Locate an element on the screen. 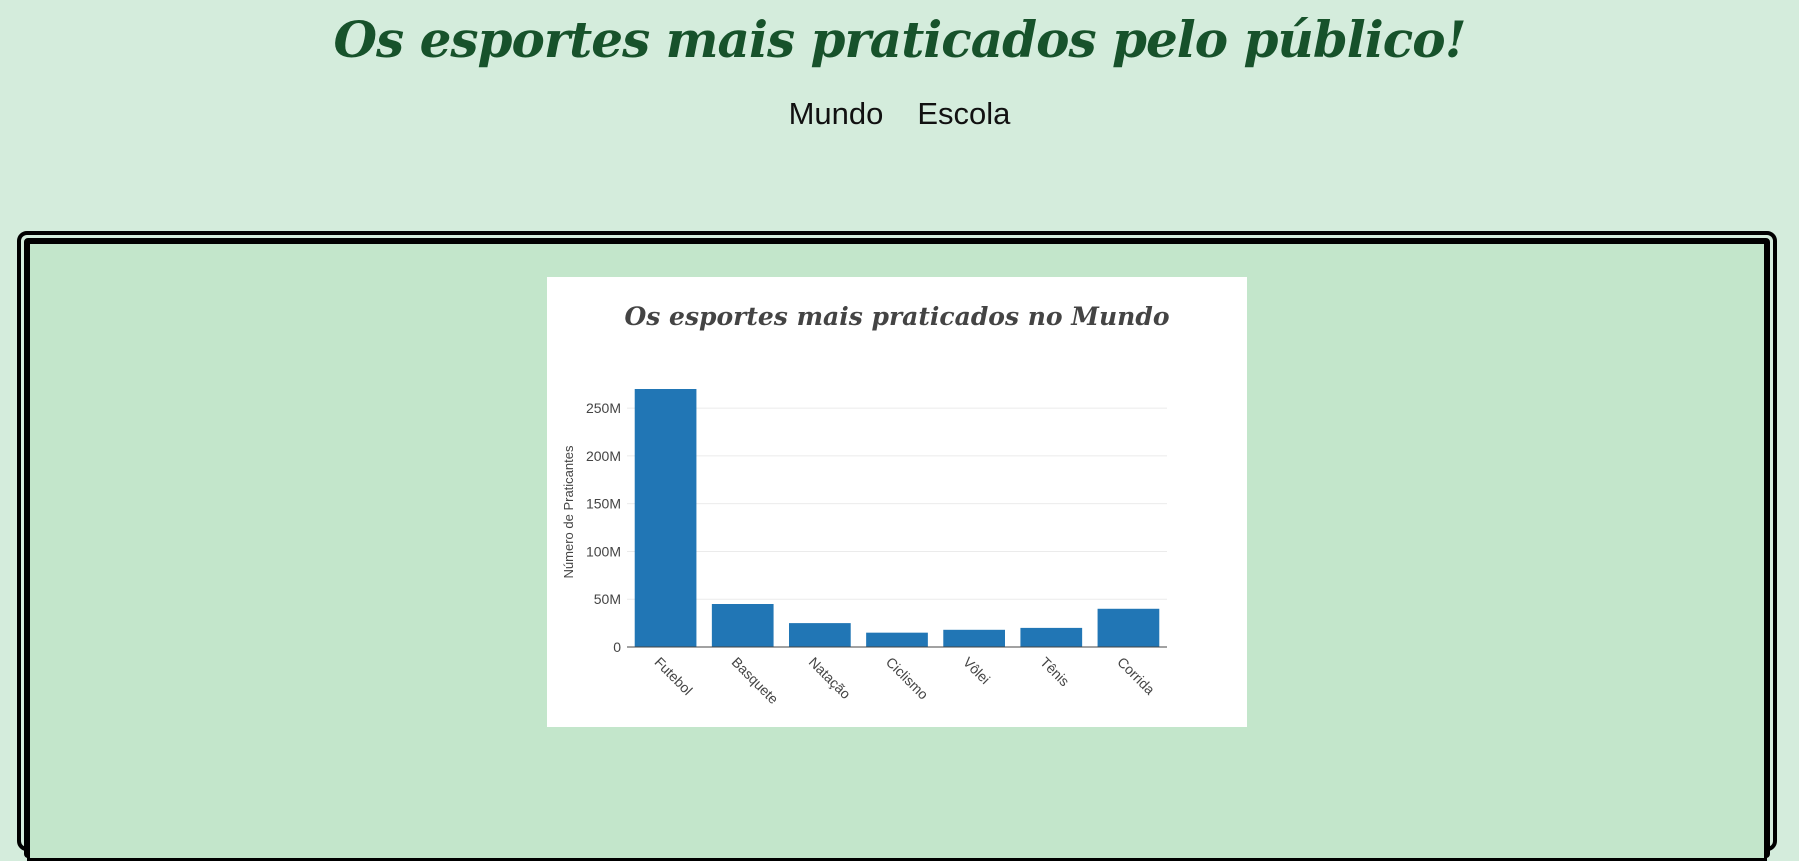 This screenshot has height=861, width=1799. y-tick-label: 200M is located at coordinates (603, 456).